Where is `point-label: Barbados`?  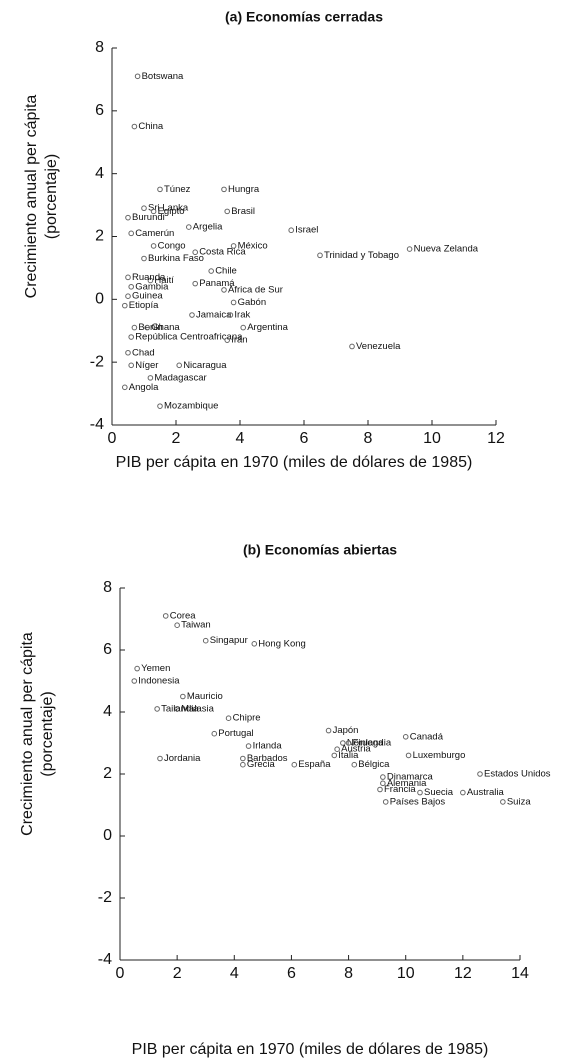
point-label: Barbados is located at coordinates (267, 758).